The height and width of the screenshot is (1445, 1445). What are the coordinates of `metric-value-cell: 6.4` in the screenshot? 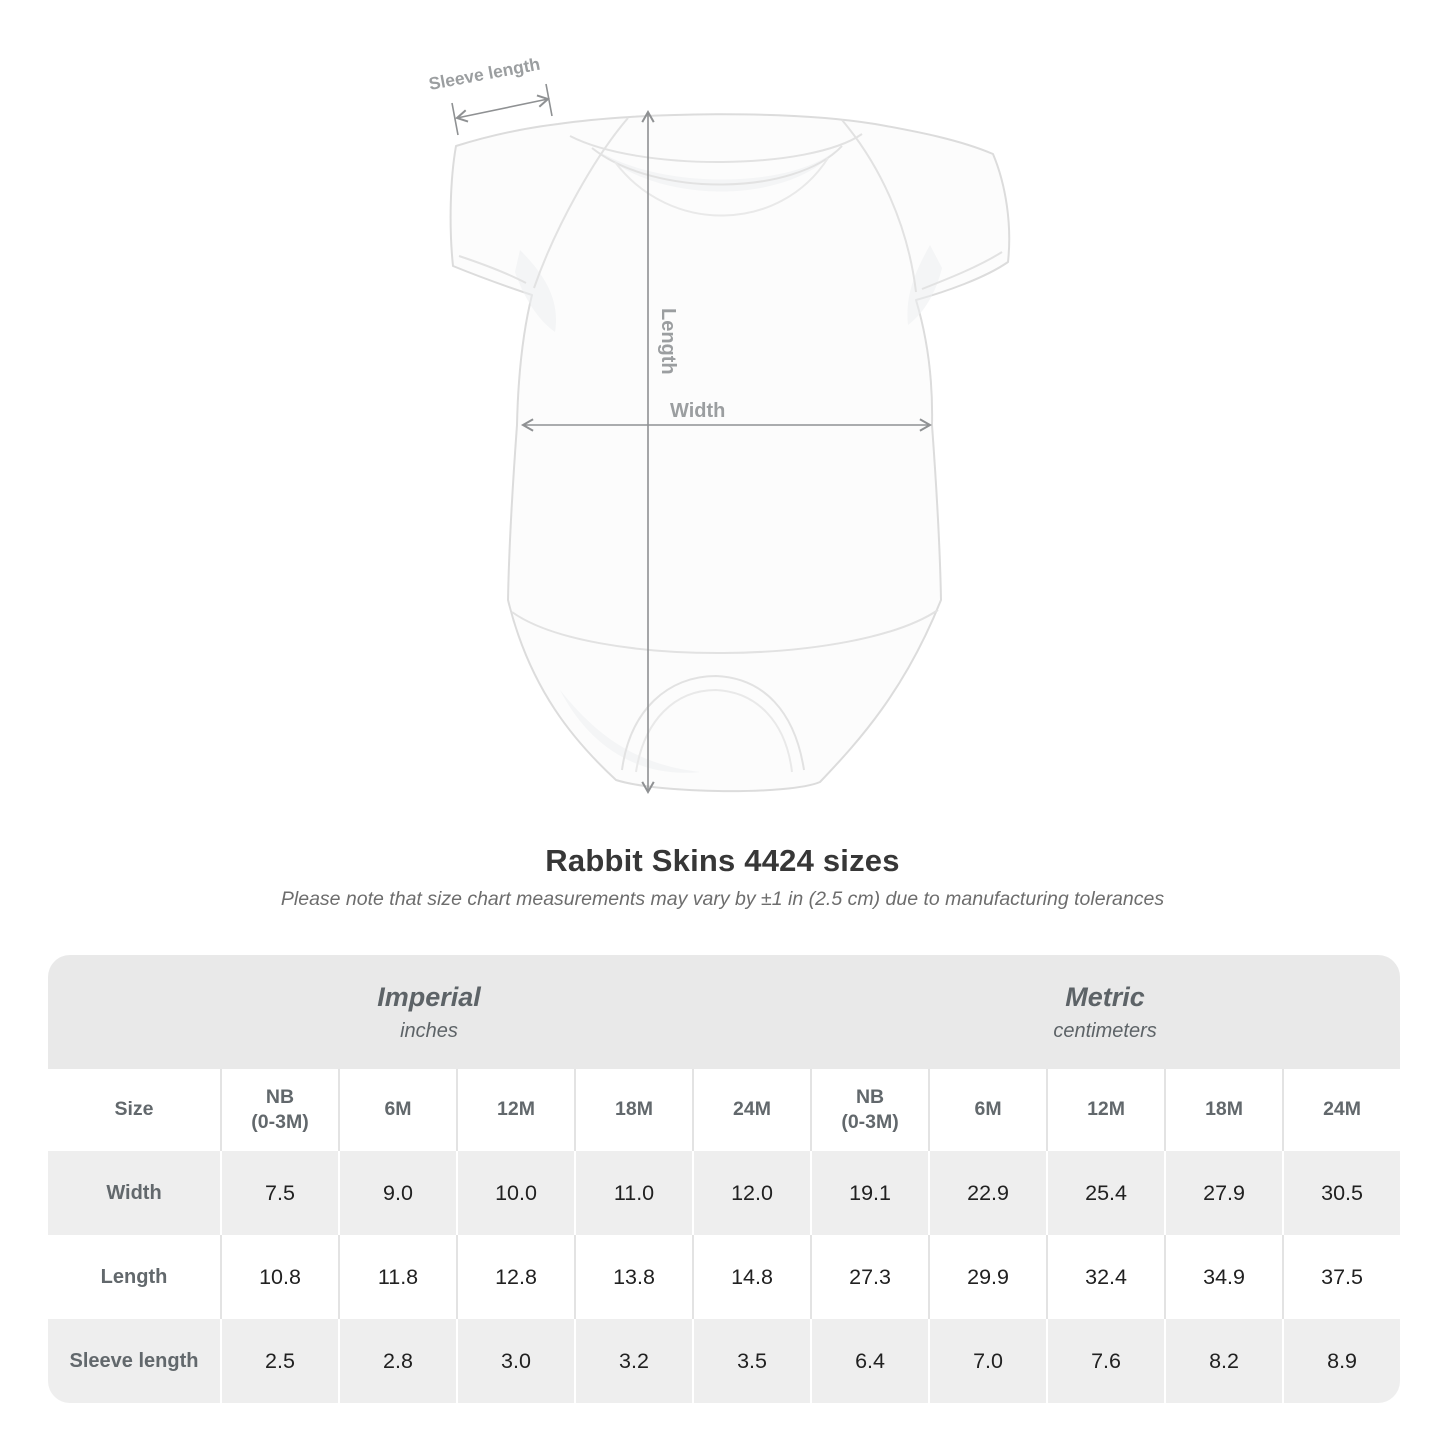 It's located at (869, 1361).